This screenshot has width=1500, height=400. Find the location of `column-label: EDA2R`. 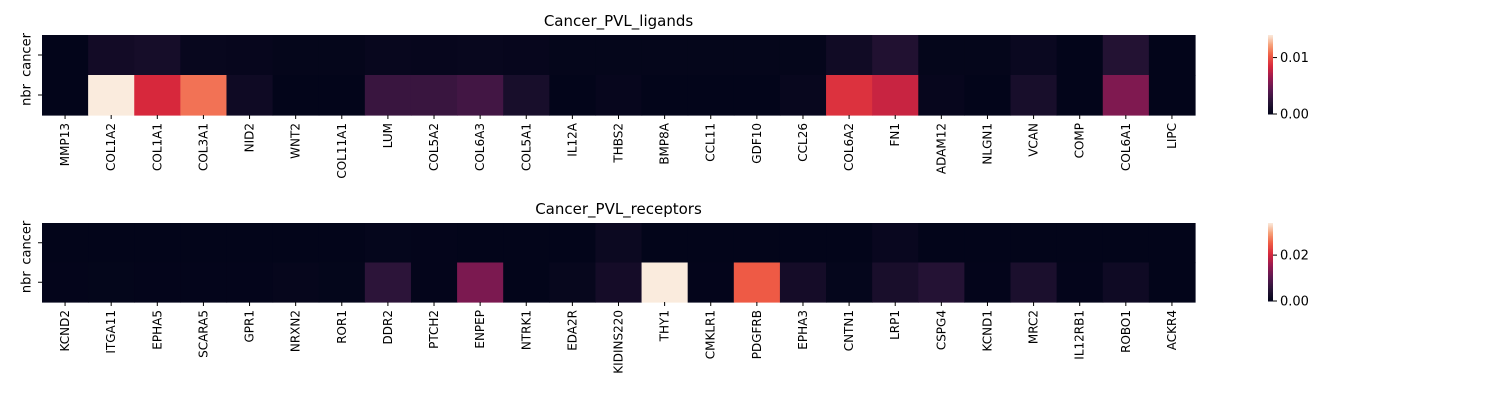

column-label: EDA2R is located at coordinates (572, 330).